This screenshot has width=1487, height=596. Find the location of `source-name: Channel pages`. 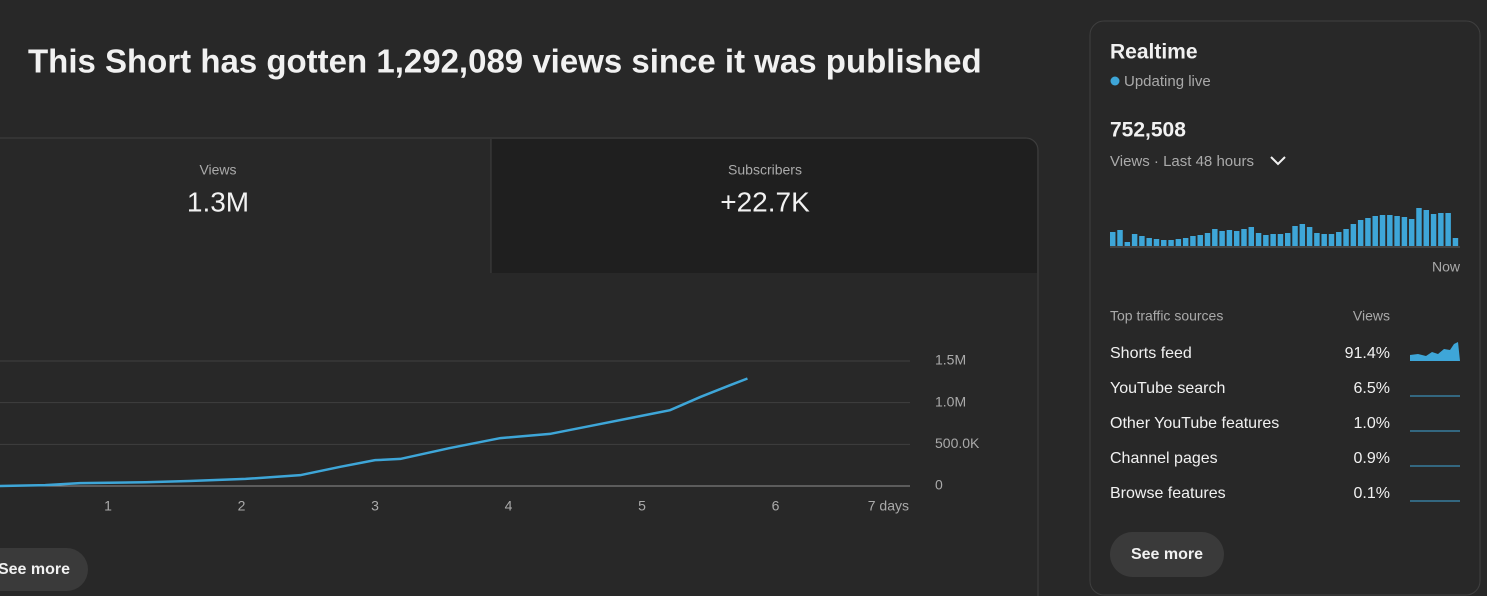

source-name: Channel pages is located at coordinates (1164, 458).